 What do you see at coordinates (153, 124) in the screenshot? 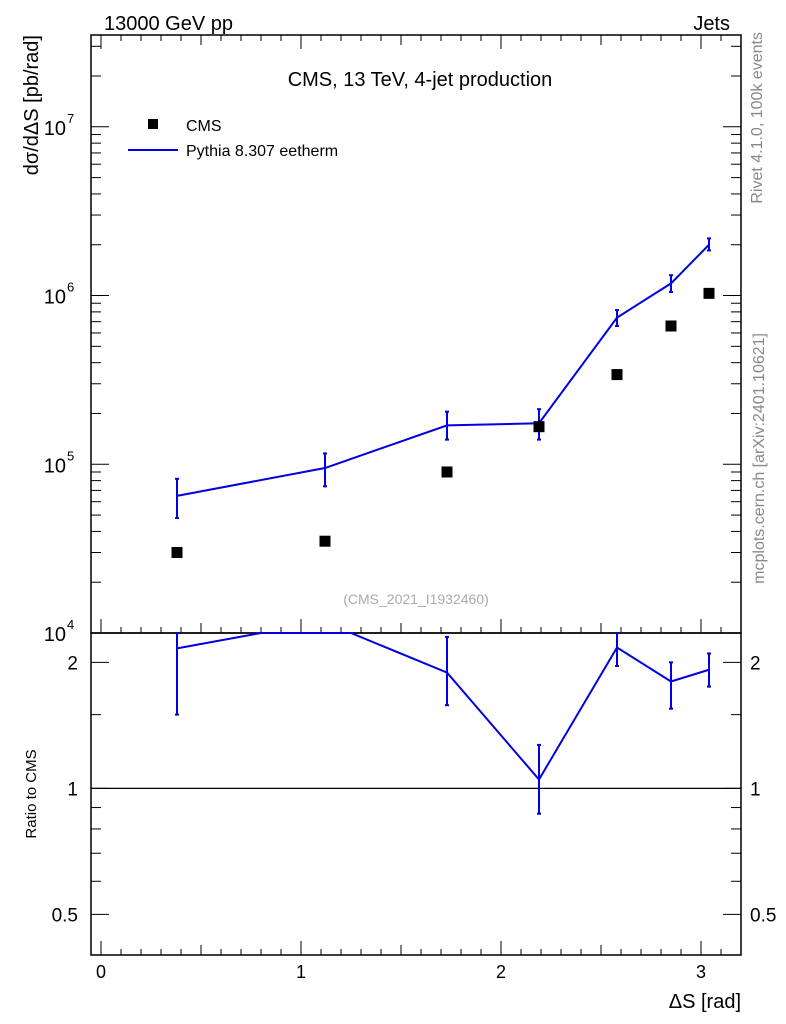
I see `legend-marker-data` at bounding box center [153, 124].